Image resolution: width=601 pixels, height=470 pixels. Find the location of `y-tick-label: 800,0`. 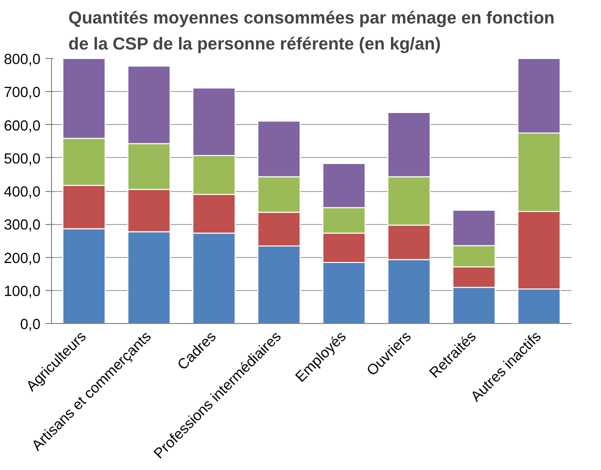

y-tick-label: 800,0 is located at coordinates (22, 60).